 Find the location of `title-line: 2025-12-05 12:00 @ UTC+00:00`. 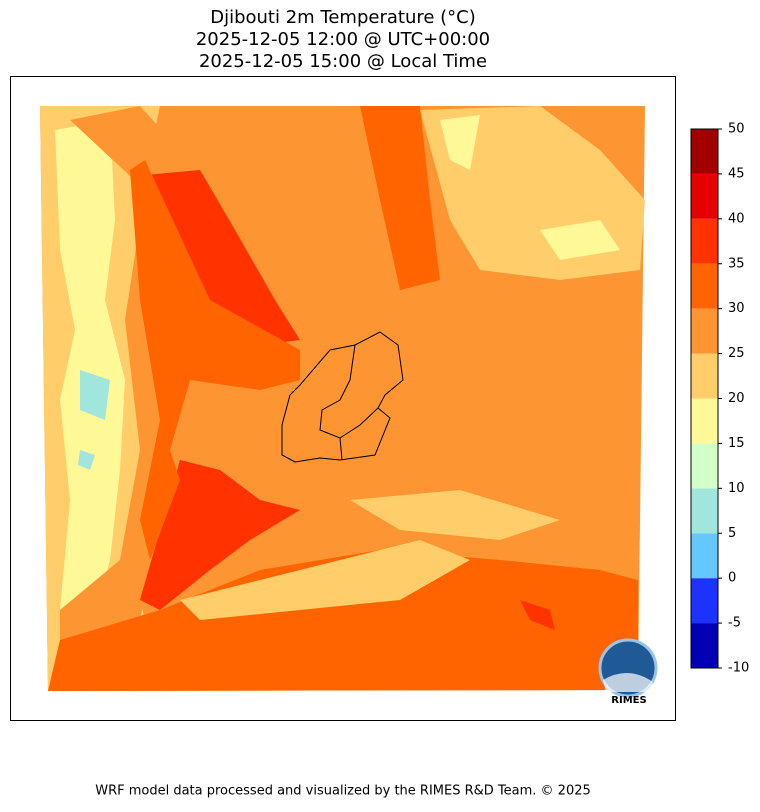

title-line: 2025-12-05 12:00 @ UTC+00:00 is located at coordinates (343, 39).